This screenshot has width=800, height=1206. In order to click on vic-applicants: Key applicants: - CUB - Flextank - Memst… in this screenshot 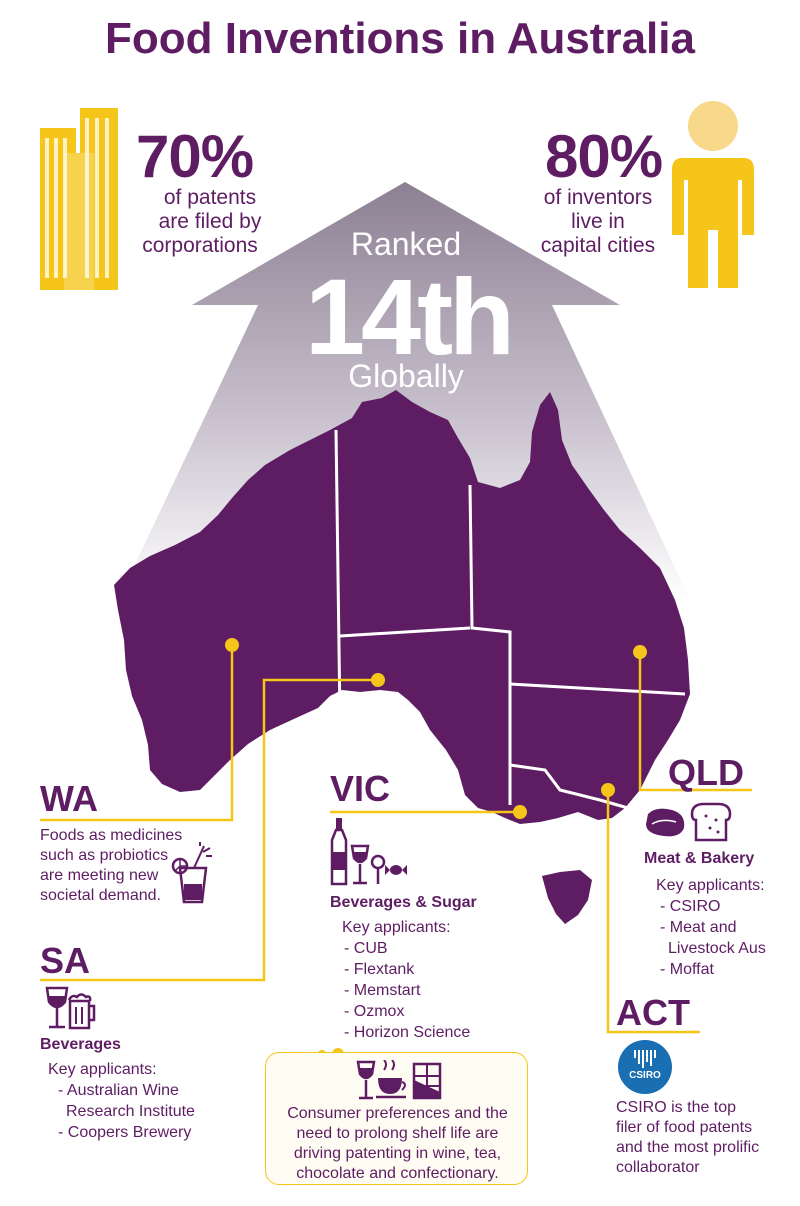, I will do `click(406, 980)`.